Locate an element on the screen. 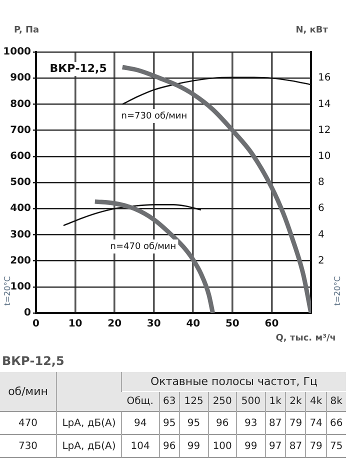 Image resolution: width=350 pixels, height=464 pixels. text: Общ. is located at coordinates (141, 402).